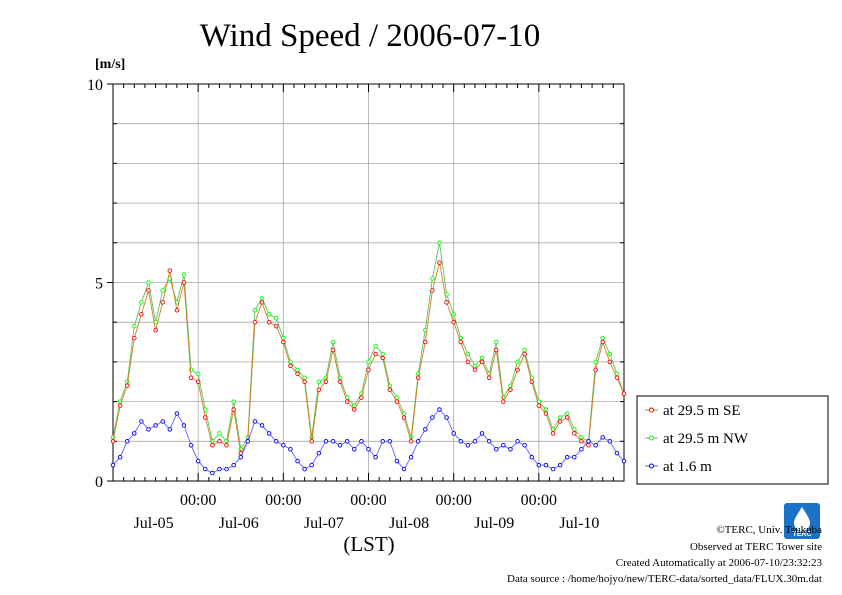 The width and height of the screenshot is (842, 595). What do you see at coordinates (409, 523) in the screenshot?
I see `x-date-label: Jul-08` at bounding box center [409, 523].